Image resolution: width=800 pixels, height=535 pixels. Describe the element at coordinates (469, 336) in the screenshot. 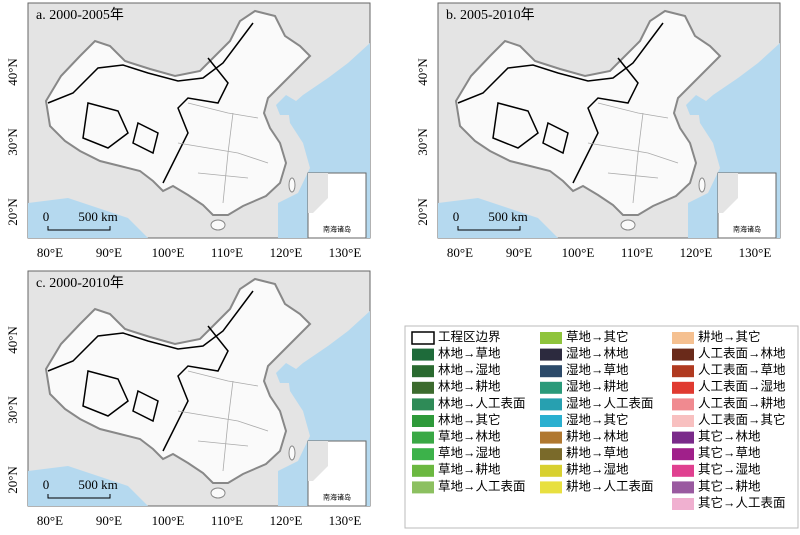

I see `legend-label: 工程区边界` at that location.